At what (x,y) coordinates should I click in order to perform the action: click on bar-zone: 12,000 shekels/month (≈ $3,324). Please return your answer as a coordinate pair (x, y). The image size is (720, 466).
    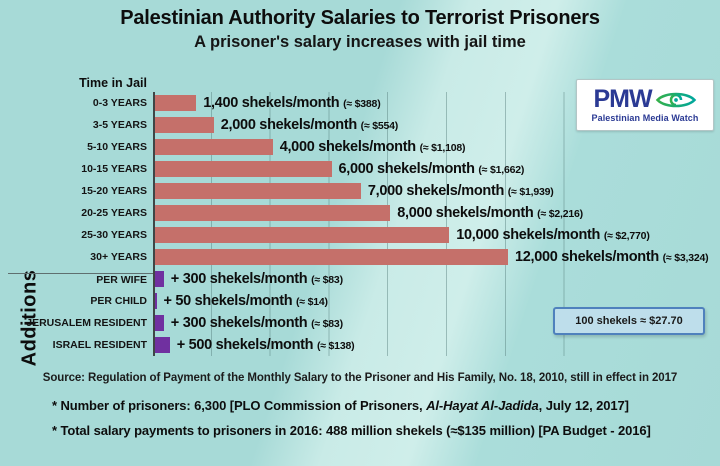
    Looking at the image, I should click on (432, 257).